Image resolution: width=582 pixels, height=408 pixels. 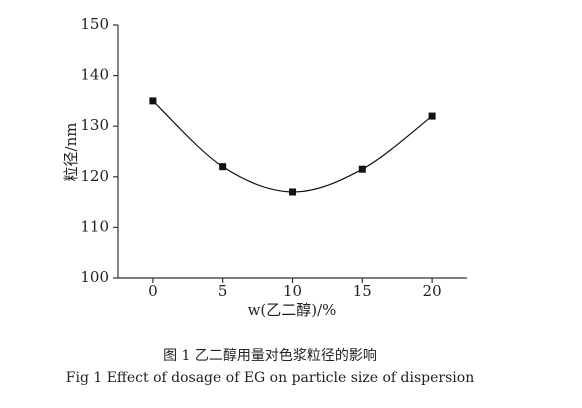 I want to click on y-tick-label: 110, so click(x=94, y=226).